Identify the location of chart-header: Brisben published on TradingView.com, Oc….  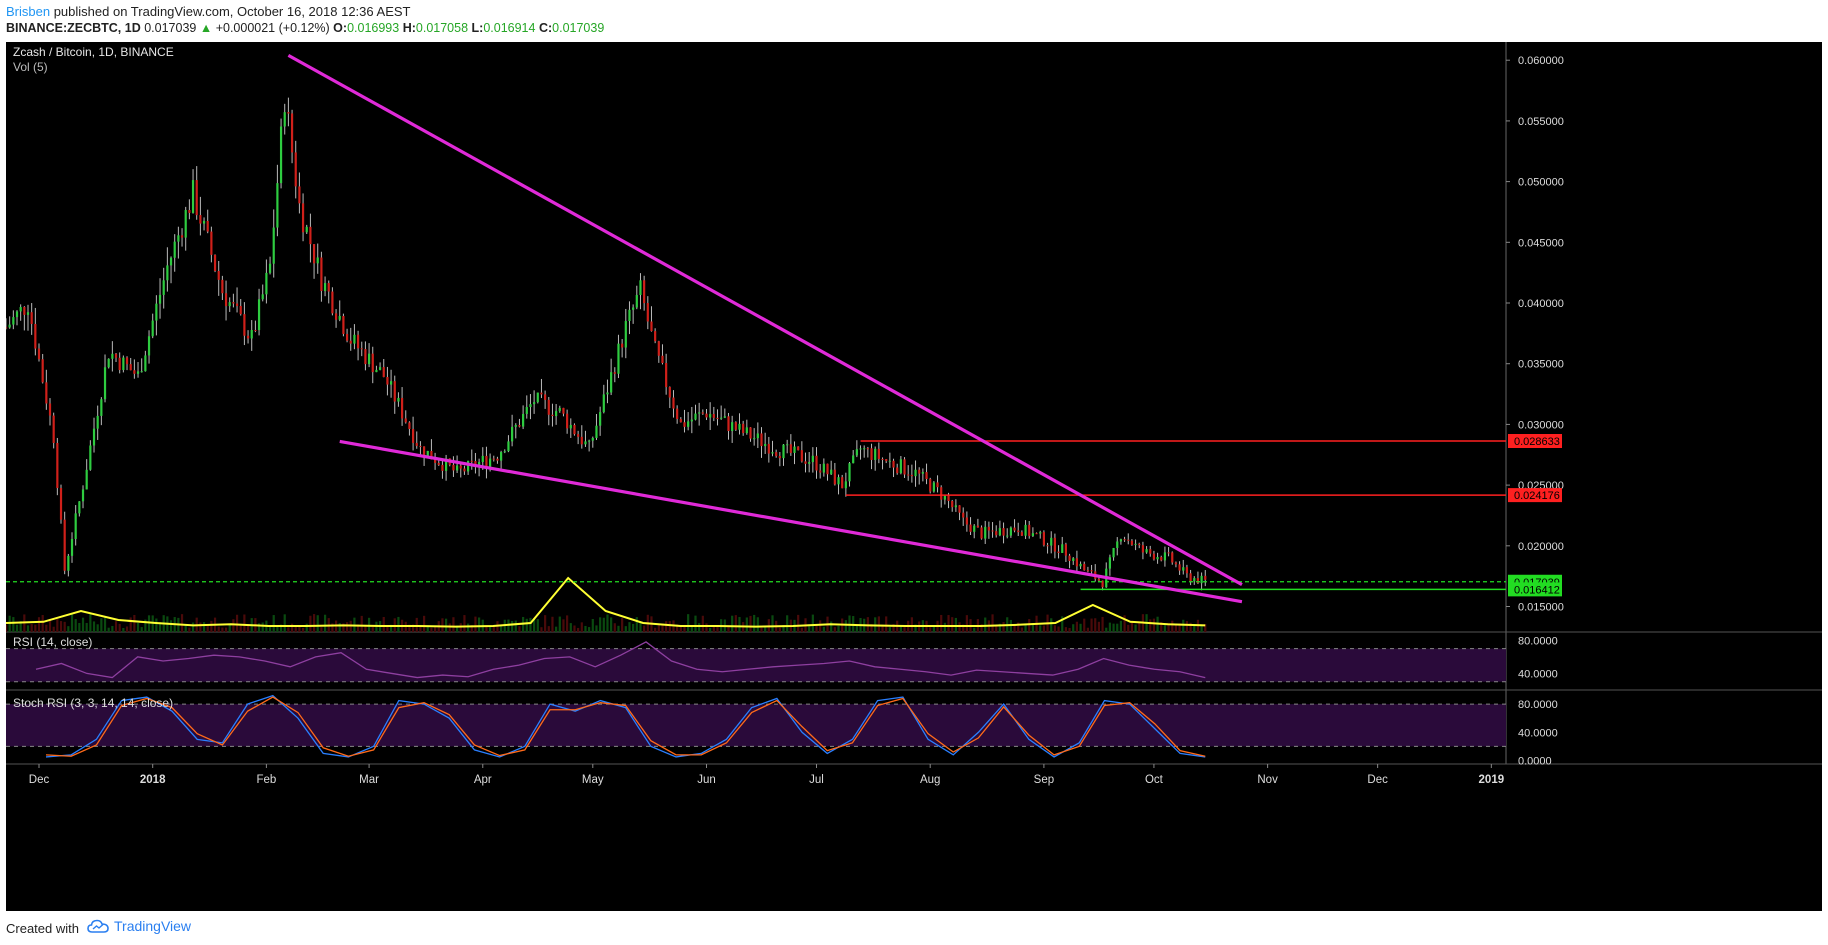
(914, 21).